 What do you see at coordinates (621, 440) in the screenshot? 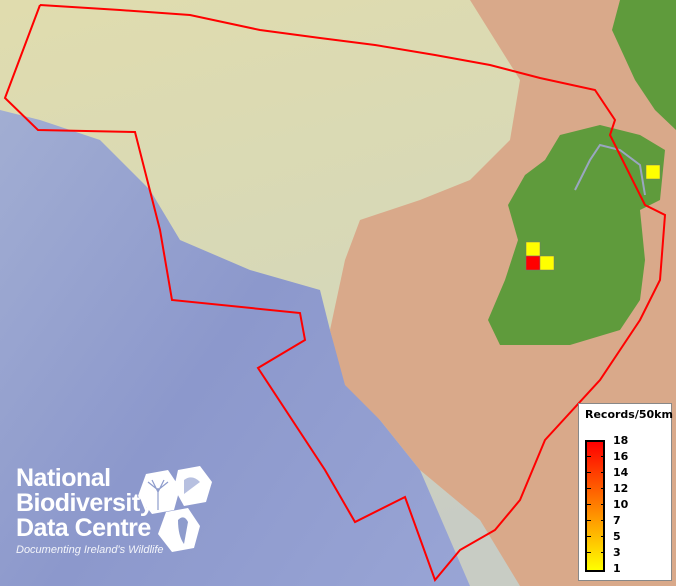
I see `legend-tick-label: 18` at bounding box center [621, 440].